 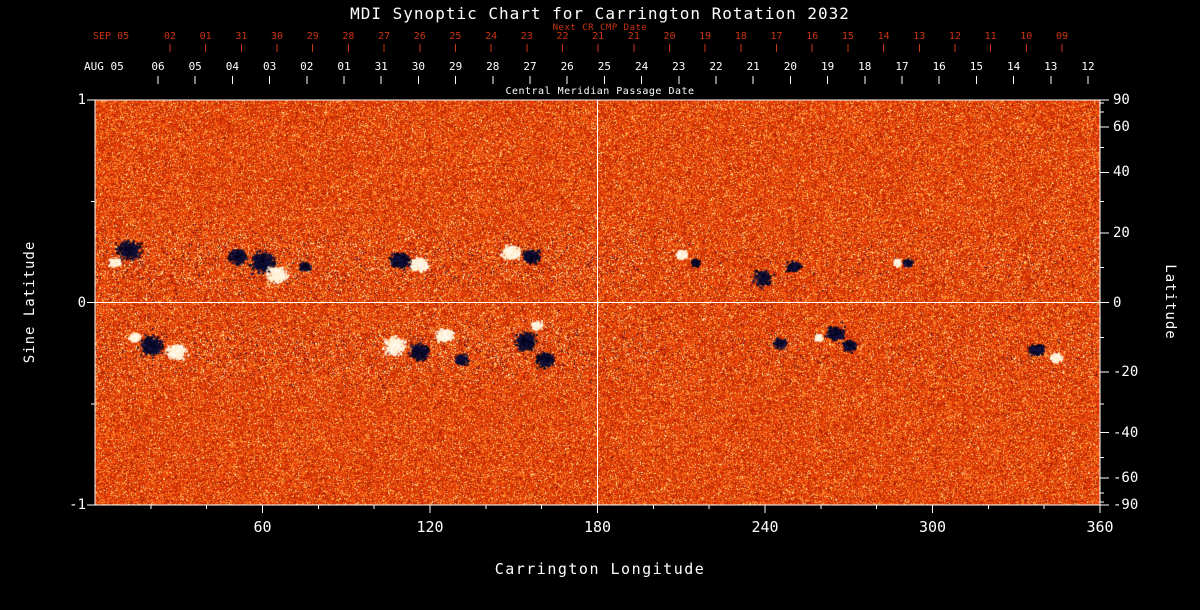 What do you see at coordinates (716, 66) in the screenshot?
I see `cmp-date-label: 22` at bounding box center [716, 66].